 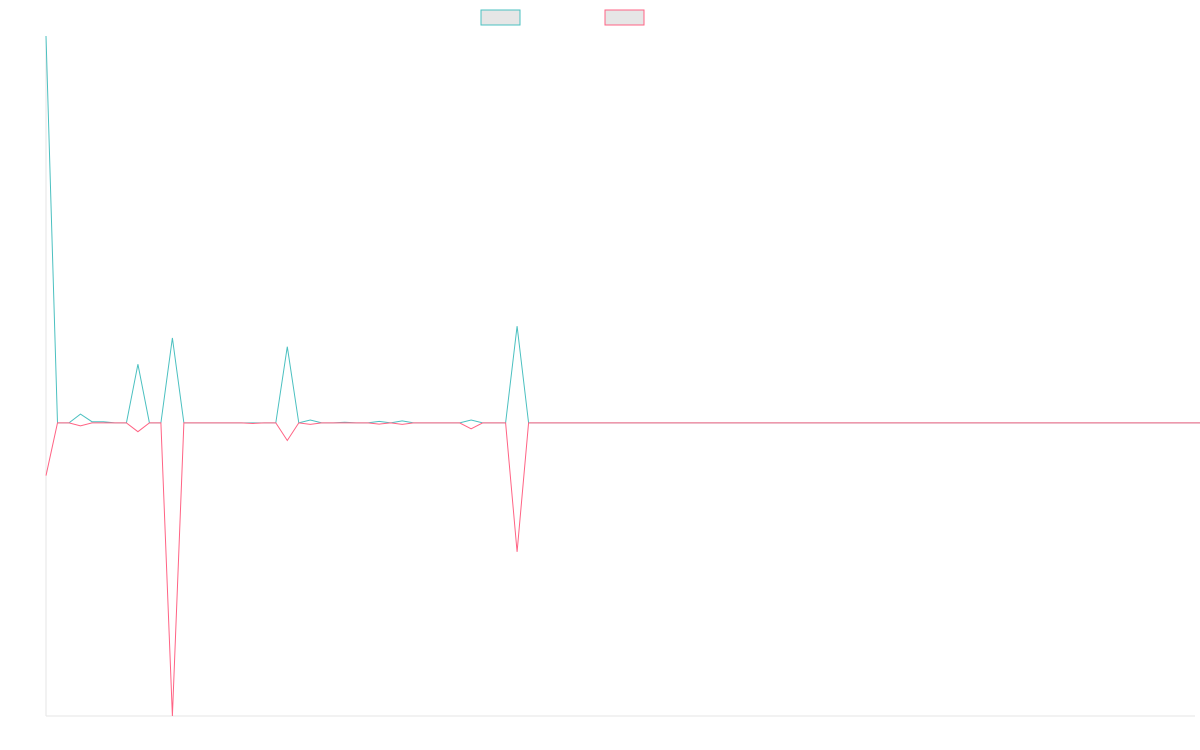 What do you see at coordinates (562, 17) in the screenshot?
I see `legend` at bounding box center [562, 17].